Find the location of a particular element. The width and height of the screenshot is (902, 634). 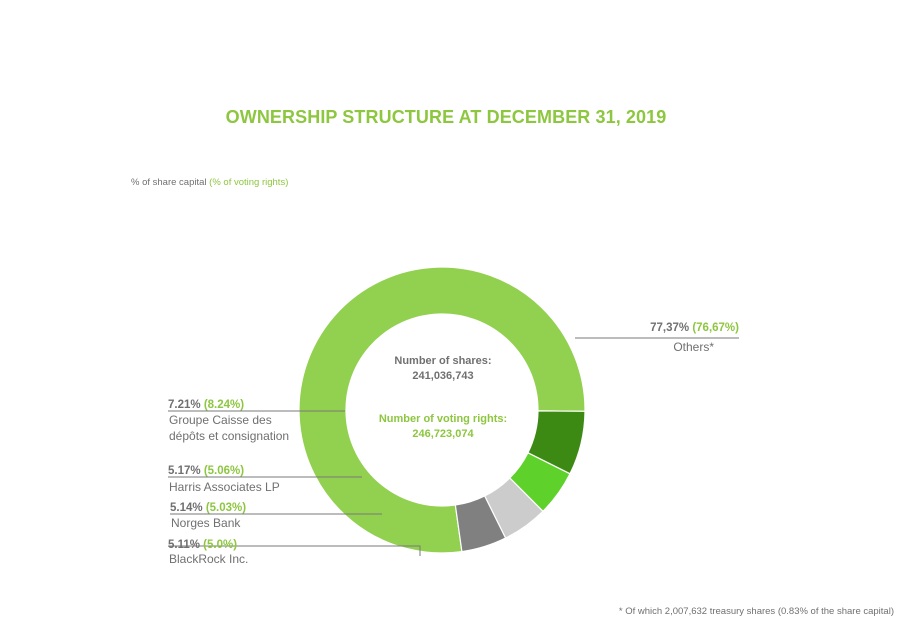

slice-pct-label-harris-associates-lp: 5.17% (5.06%) is located at coordinates (206, 471).